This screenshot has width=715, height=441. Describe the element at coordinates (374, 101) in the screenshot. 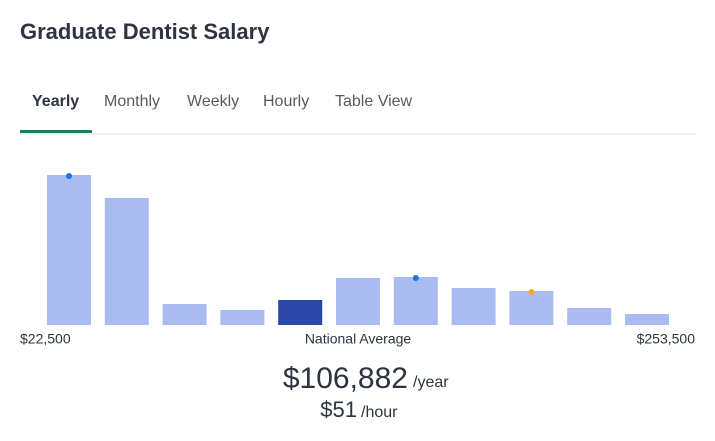

I see `tab: Table View` at that location.